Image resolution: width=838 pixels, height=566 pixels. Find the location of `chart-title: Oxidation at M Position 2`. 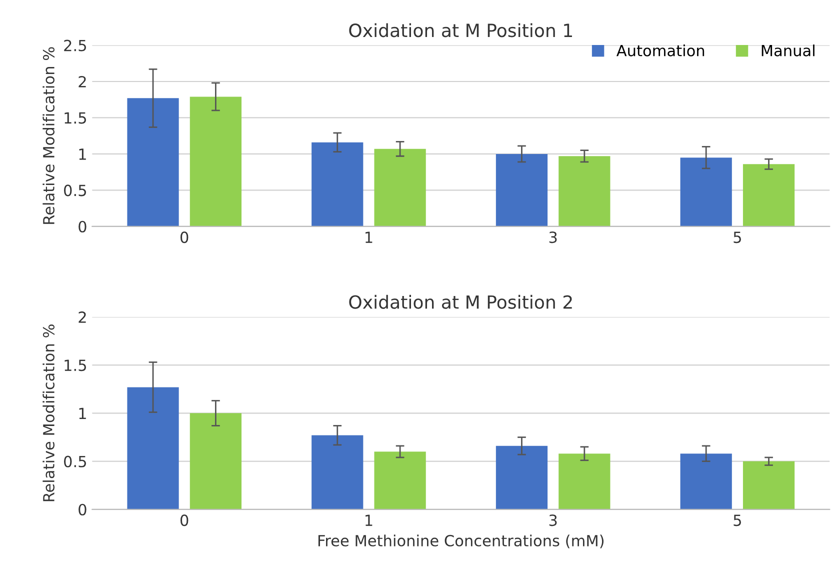

chart-title: Oxidation at M Position 2 is located at coordinates (460, 301).